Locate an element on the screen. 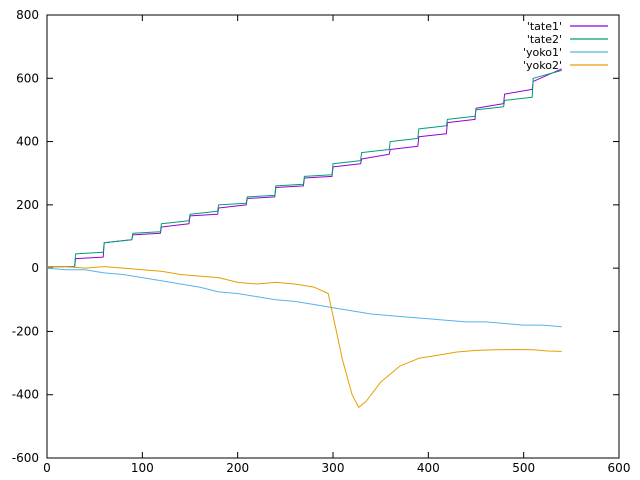  y-tick-label: -600 is located at coordinates (25, 458).